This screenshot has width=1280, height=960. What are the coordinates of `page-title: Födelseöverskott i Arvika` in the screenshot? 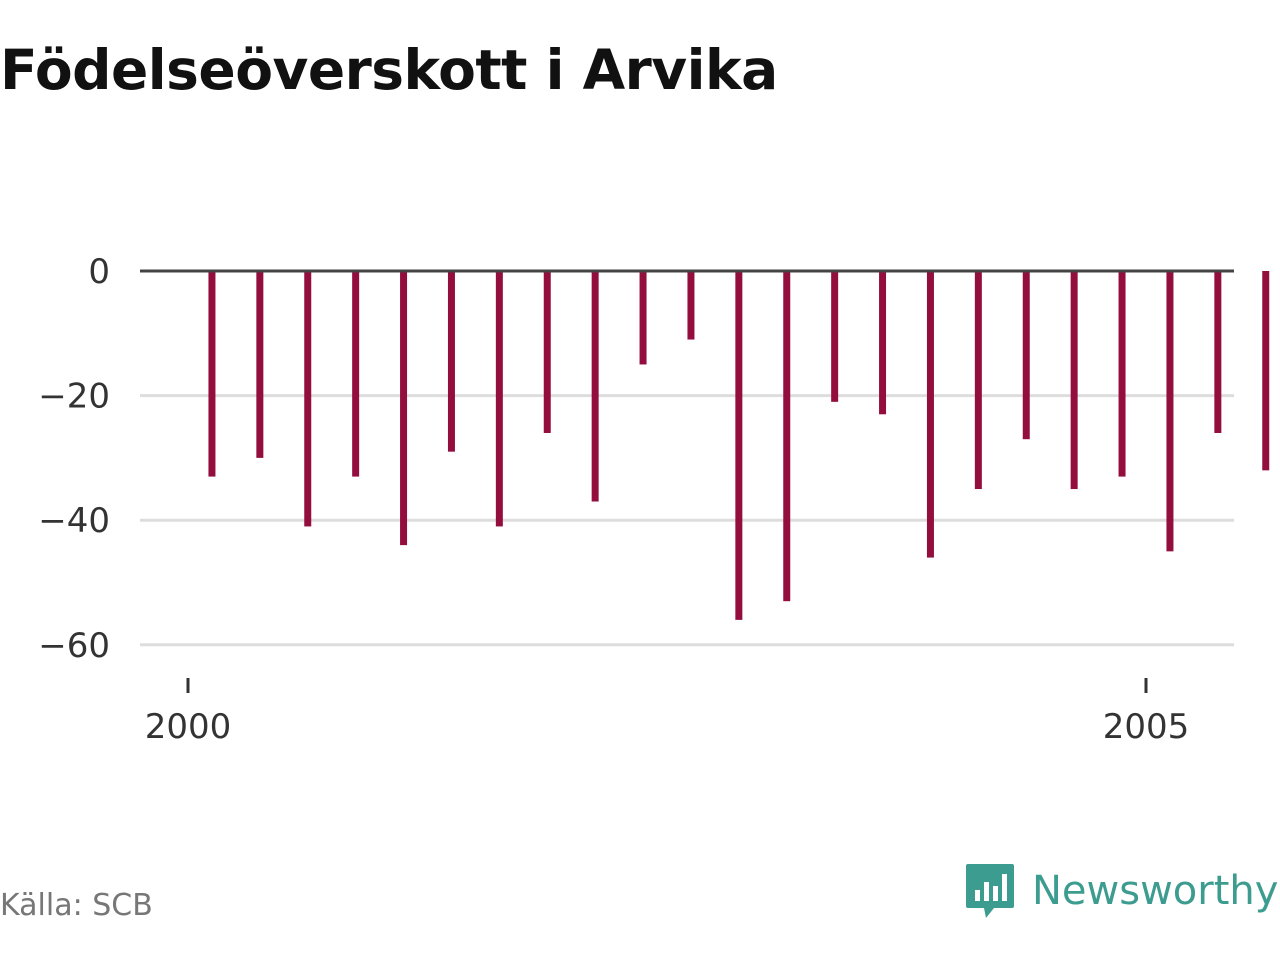 It's located at (389, 70).